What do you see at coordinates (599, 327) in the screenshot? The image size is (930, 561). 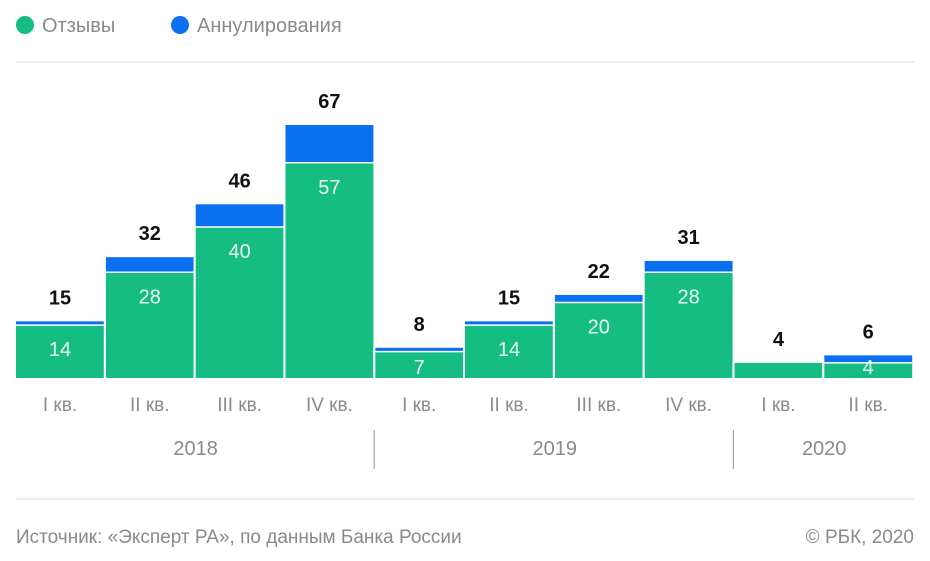 I see `bar-value-label-6: 20` at bounding box center [599, 327].